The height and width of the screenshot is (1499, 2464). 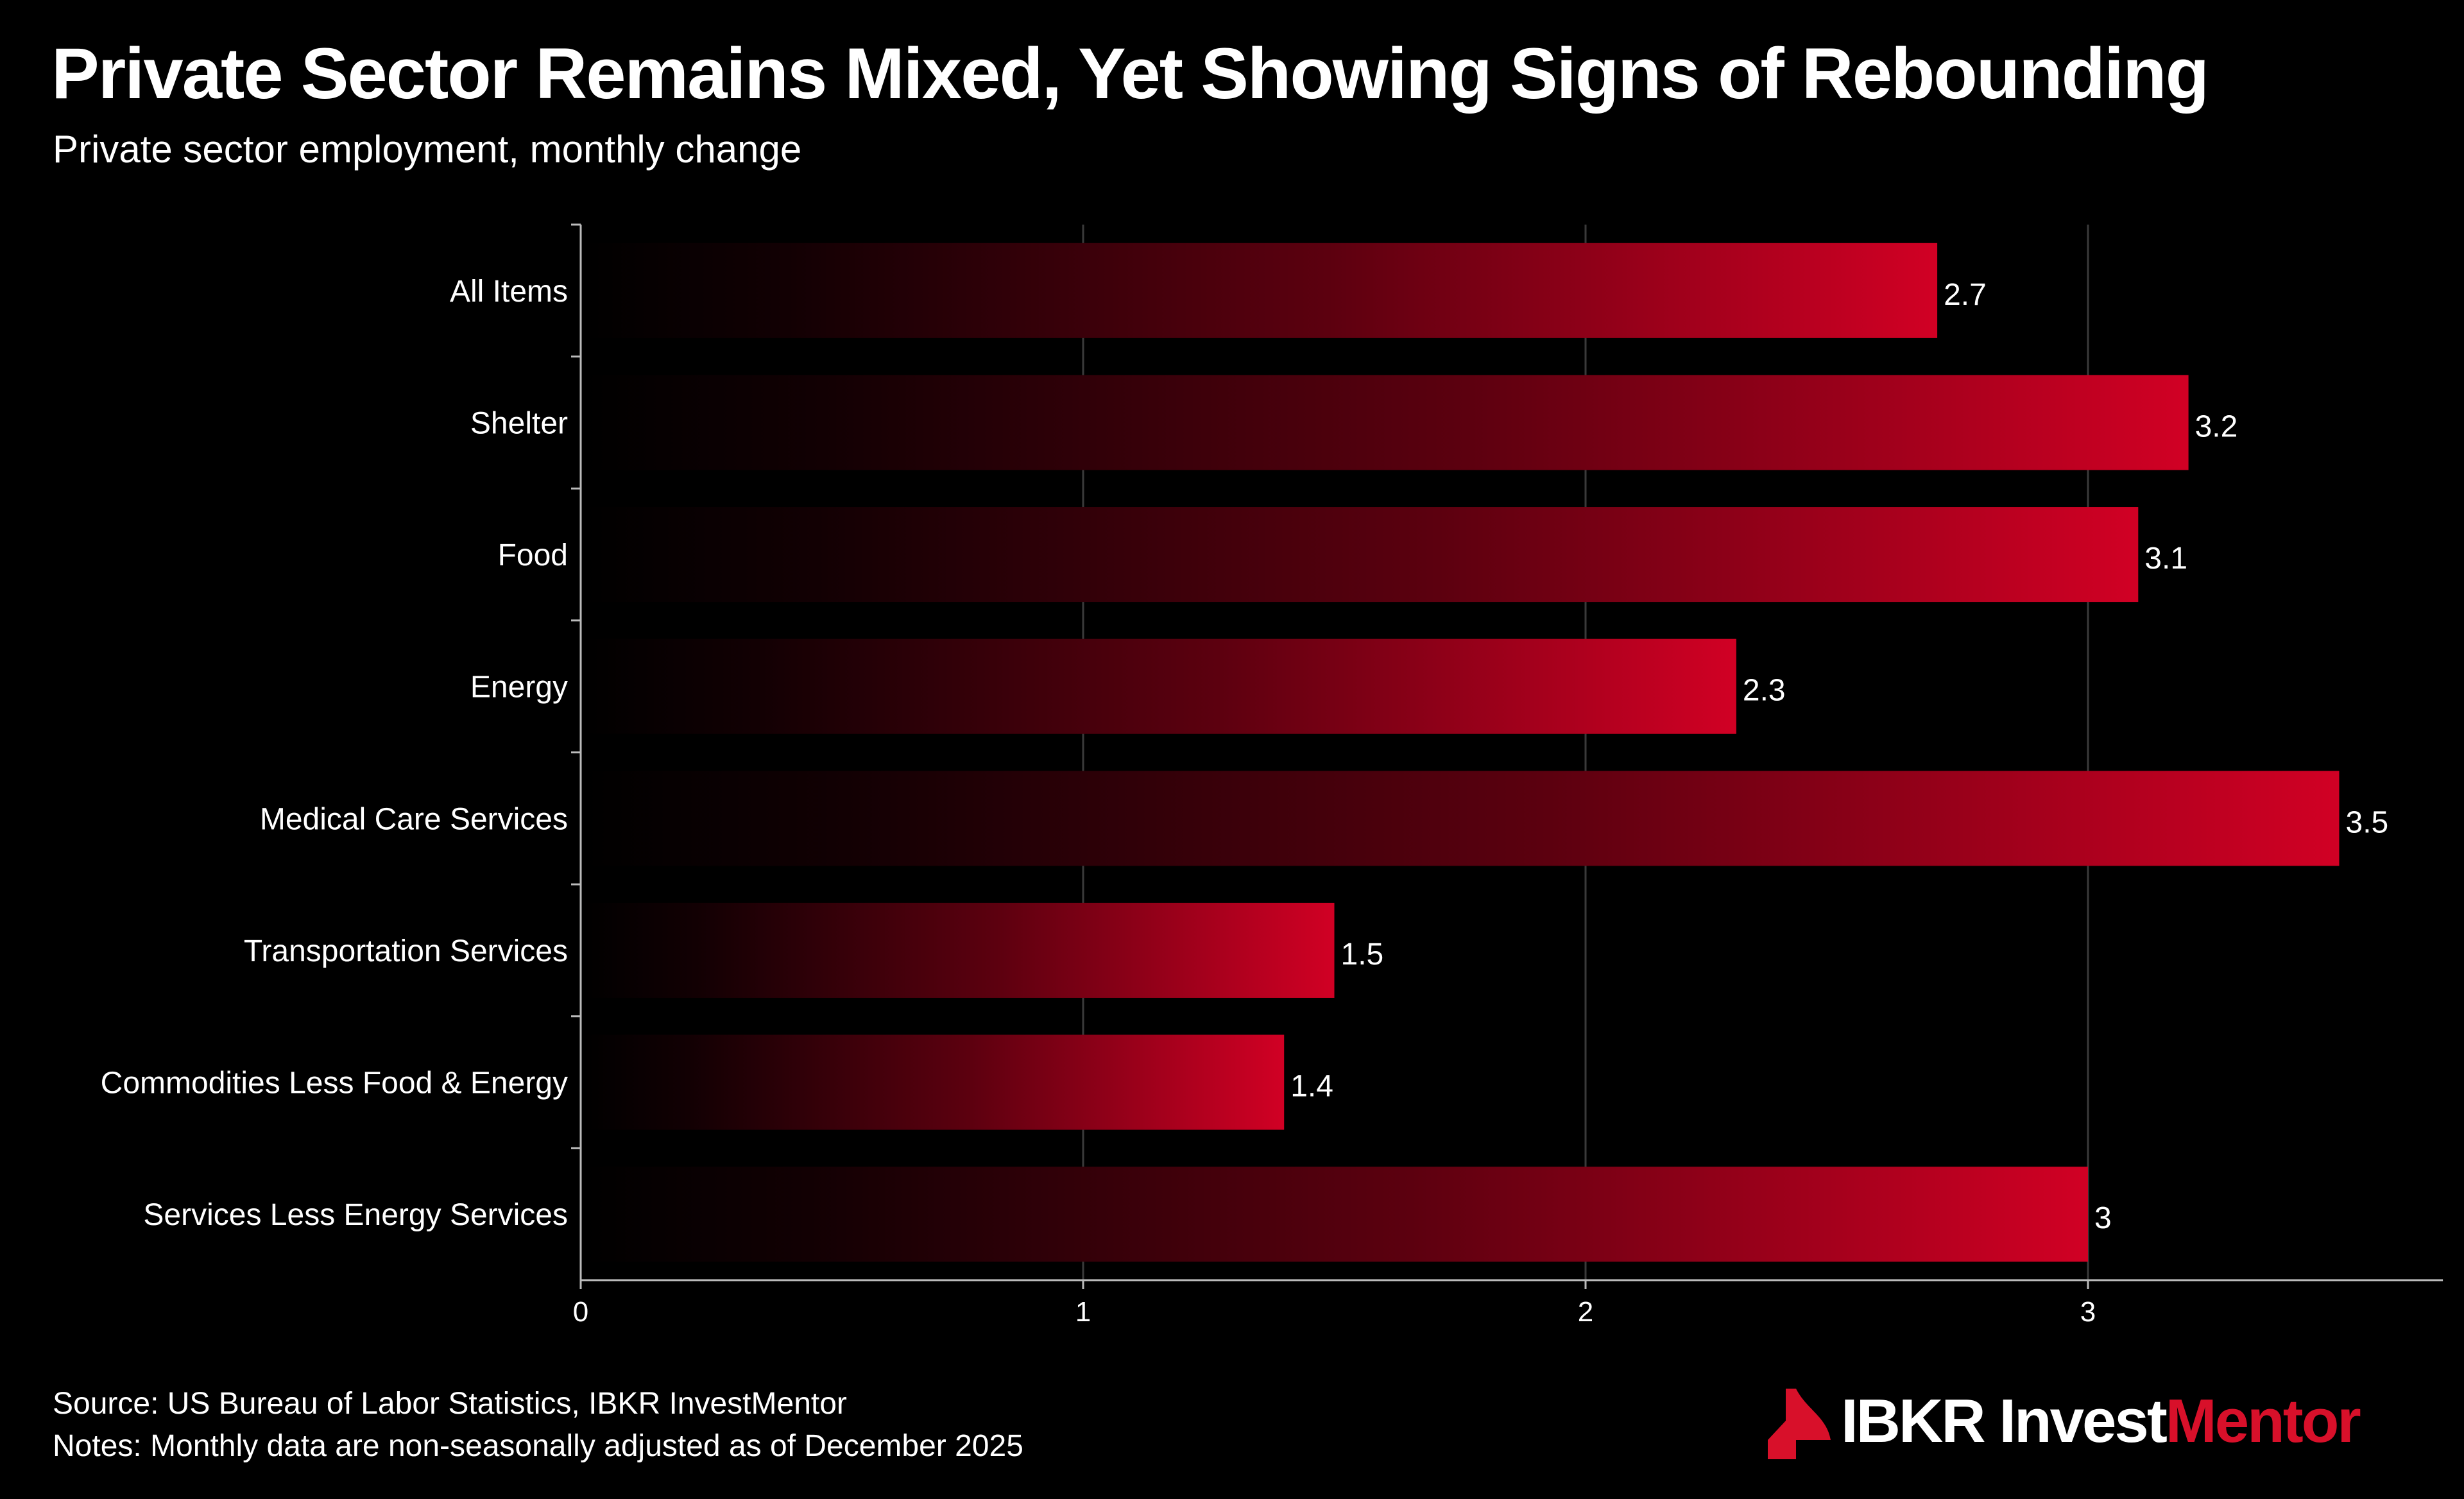 What do you see at coordinates (2263, 1421) in the screenshot?
I see `brand-name-accent: Mentor` at bounding box center [2263, 1421].